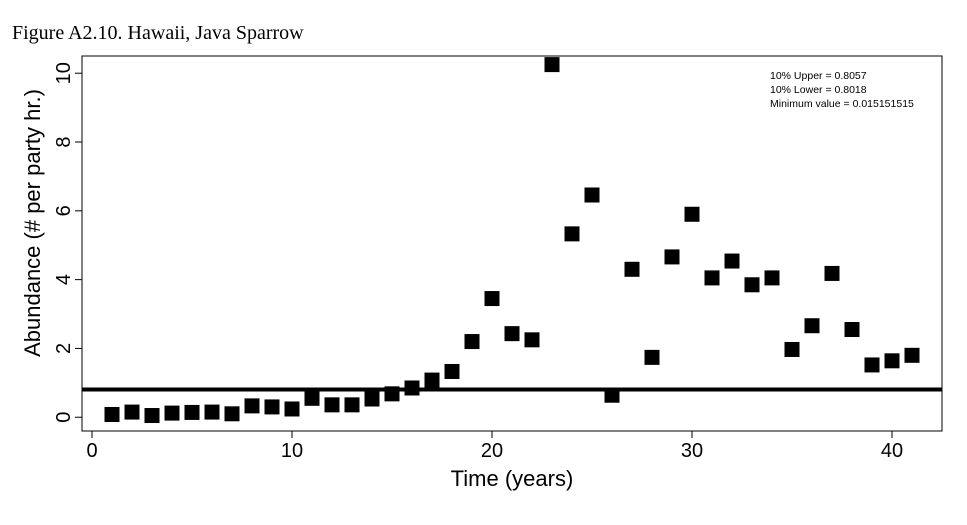 The image size is (967, 525). Describe the element at coordinates (32, 223) in the screenshot. I see `y-axis-title: Abundance (# per party hr.)` at that location.